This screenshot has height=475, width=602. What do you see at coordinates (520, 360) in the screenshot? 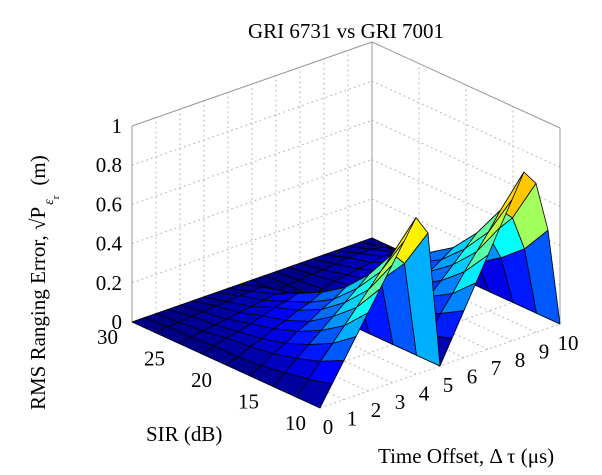
I see `x-tick-label: 8` at bounding box center [520, 360].